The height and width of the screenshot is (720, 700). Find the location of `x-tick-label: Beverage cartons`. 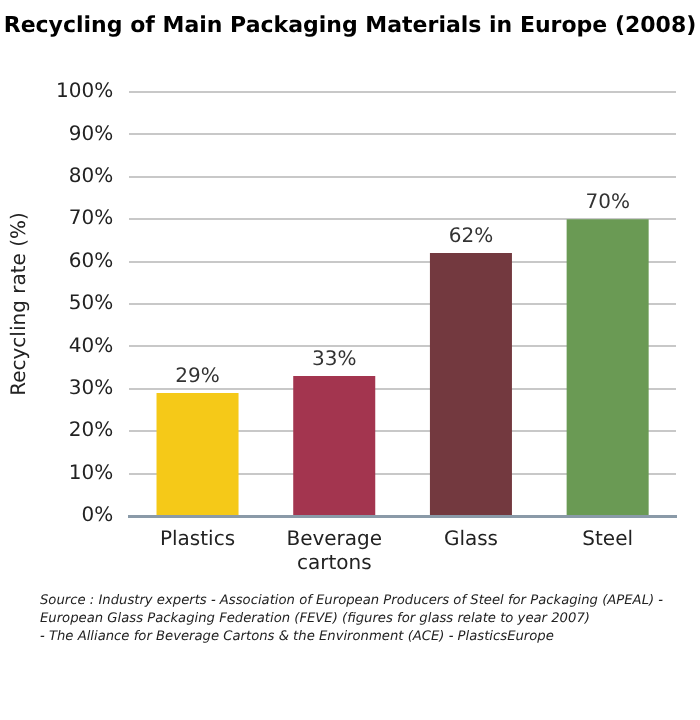

x-tick-label: Beverage cartons is located at coordinates (334, 552).